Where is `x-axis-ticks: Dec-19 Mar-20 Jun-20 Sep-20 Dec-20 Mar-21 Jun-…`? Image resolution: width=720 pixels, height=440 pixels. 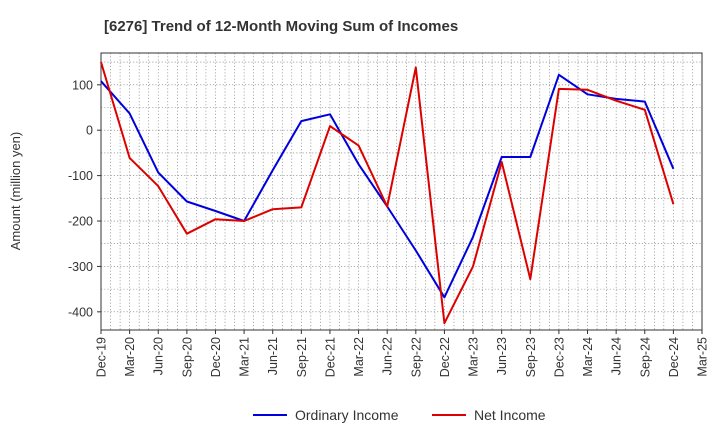 x-axis-ticks: Dec-19 Mar-20 Jun-20 Sep-20 Dec-20 Mar-21 Jun-… is located at coordinates (402, 353).